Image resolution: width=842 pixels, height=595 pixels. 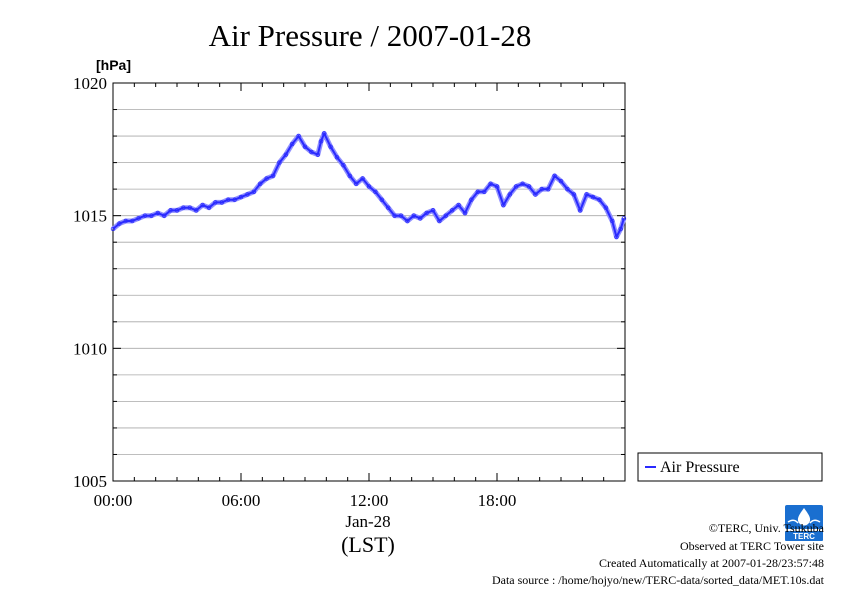 What do you see at coordinates (804, 536) in the screenshot?
I see `svg-text: TERC` at bounding box center [804, 536].